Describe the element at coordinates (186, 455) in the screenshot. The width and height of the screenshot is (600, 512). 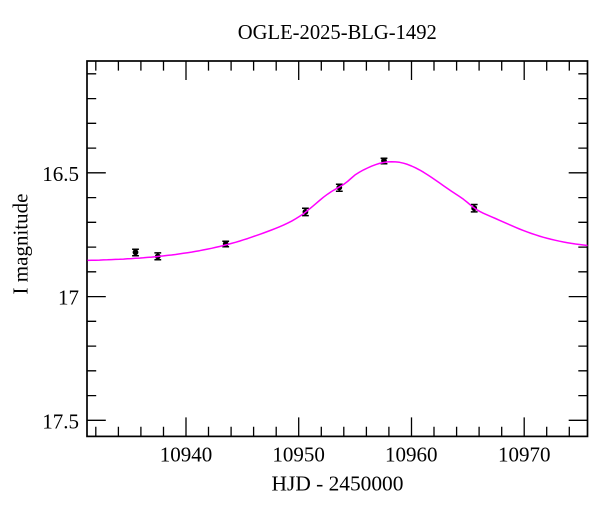
I see `svg-text: 10940` at that location.